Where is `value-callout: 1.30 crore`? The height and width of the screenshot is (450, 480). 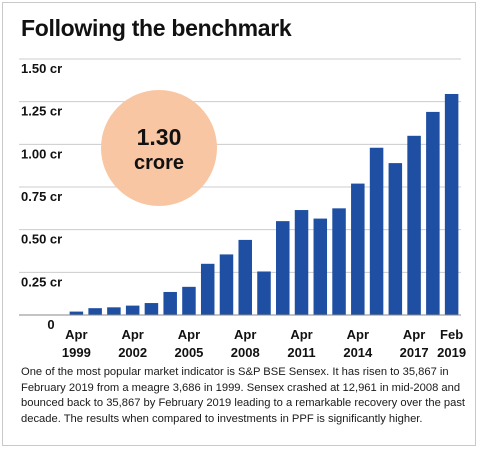 value-callout: 1.30 crore is located at coordinates (159, 148).